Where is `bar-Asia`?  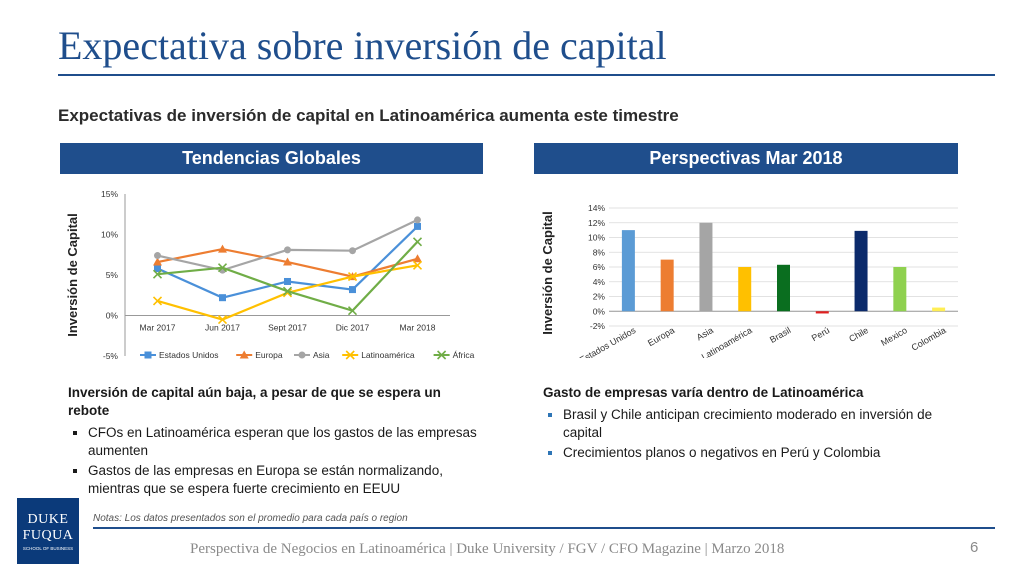 bar-Asia is located at coordinates (706, 267).